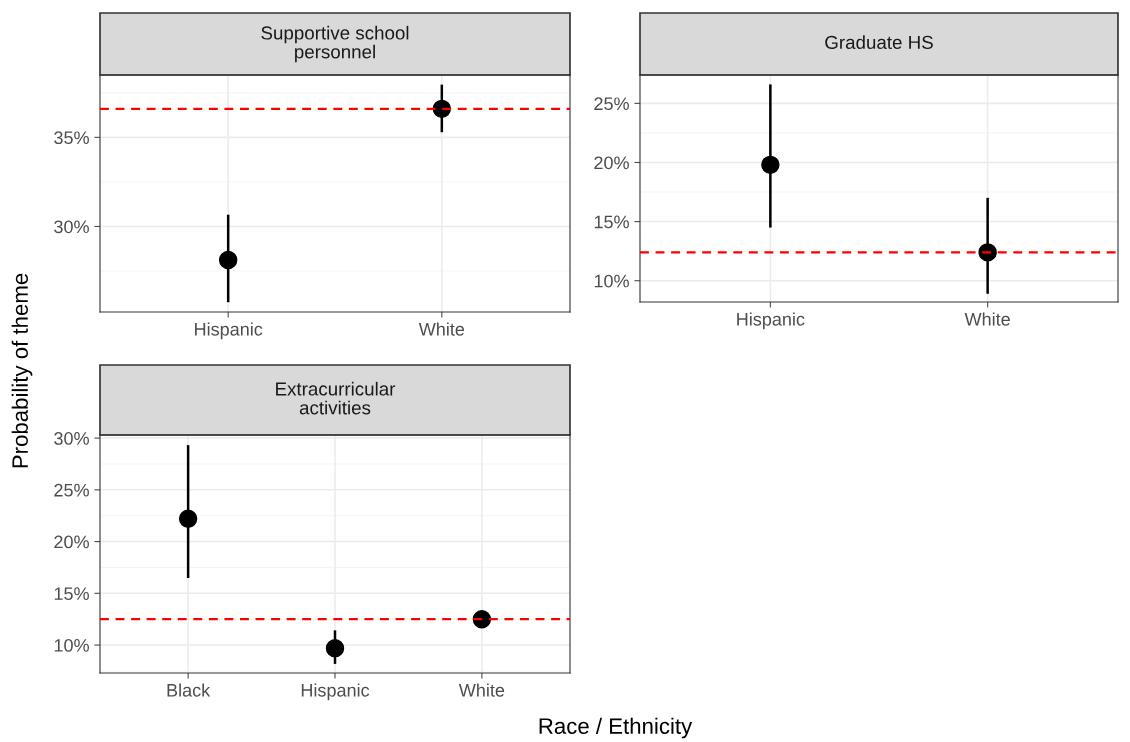  Describe the element at coordinates (189, 690) in the screenshot. I see `x-tick-label: Black` at that location.